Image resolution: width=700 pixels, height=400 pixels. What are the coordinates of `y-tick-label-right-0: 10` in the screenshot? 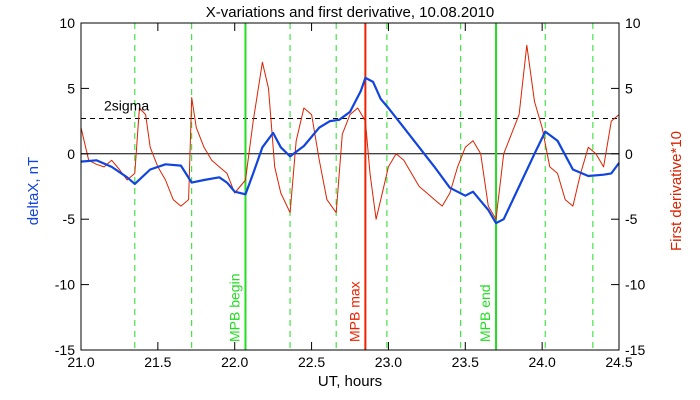 It's located at (633, 23).